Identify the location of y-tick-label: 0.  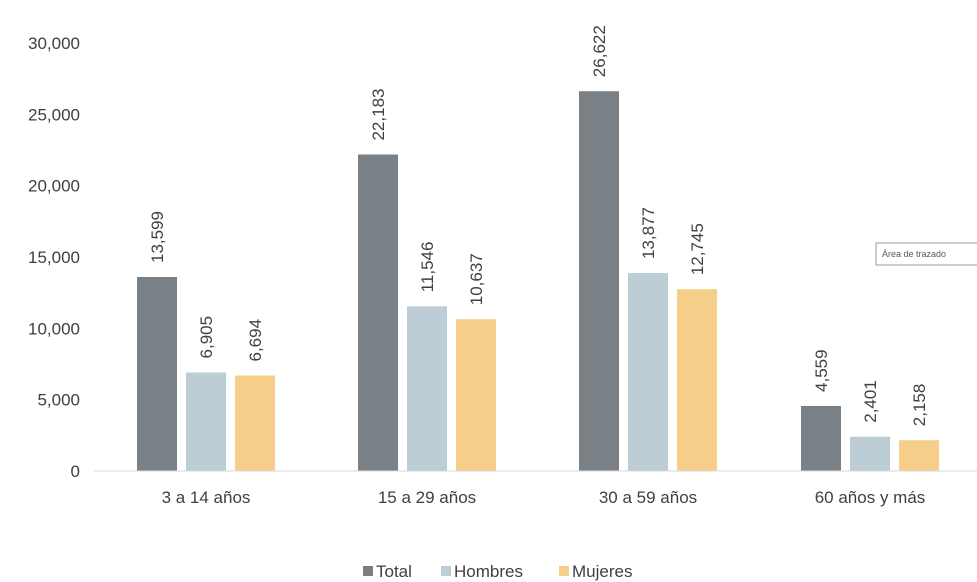
(75, 471).